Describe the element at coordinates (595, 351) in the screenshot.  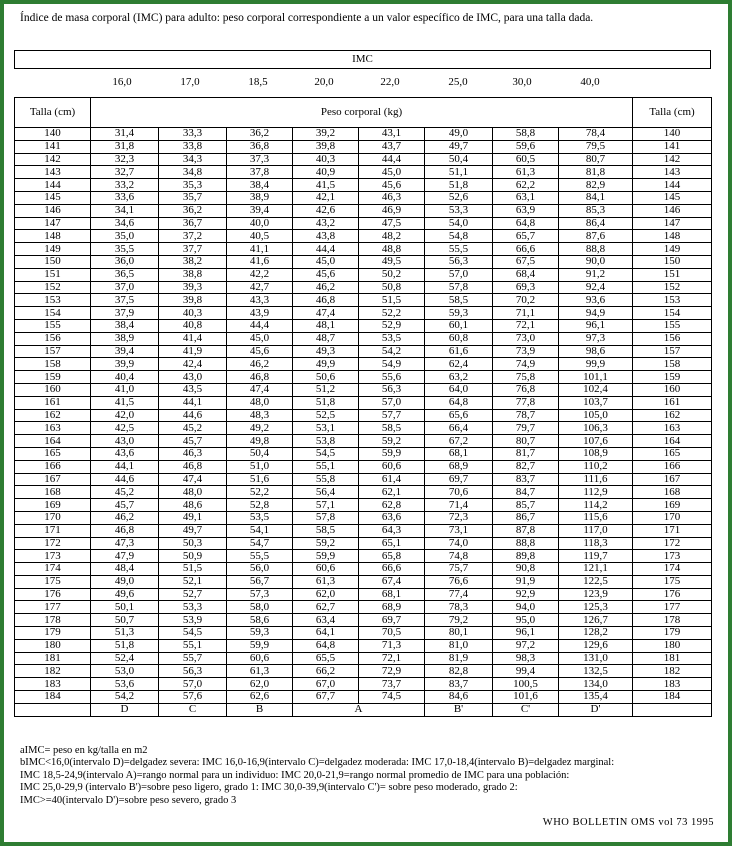
I see `weight-cell: 98,6` at that location.